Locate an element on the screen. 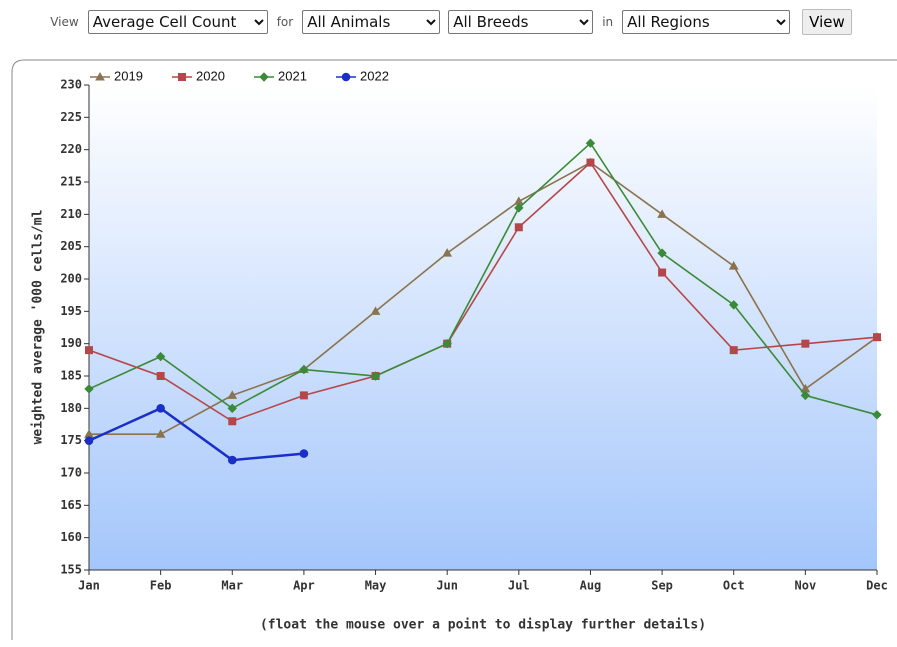  y-tick-label: 220 is located at coordinates (71, 149).